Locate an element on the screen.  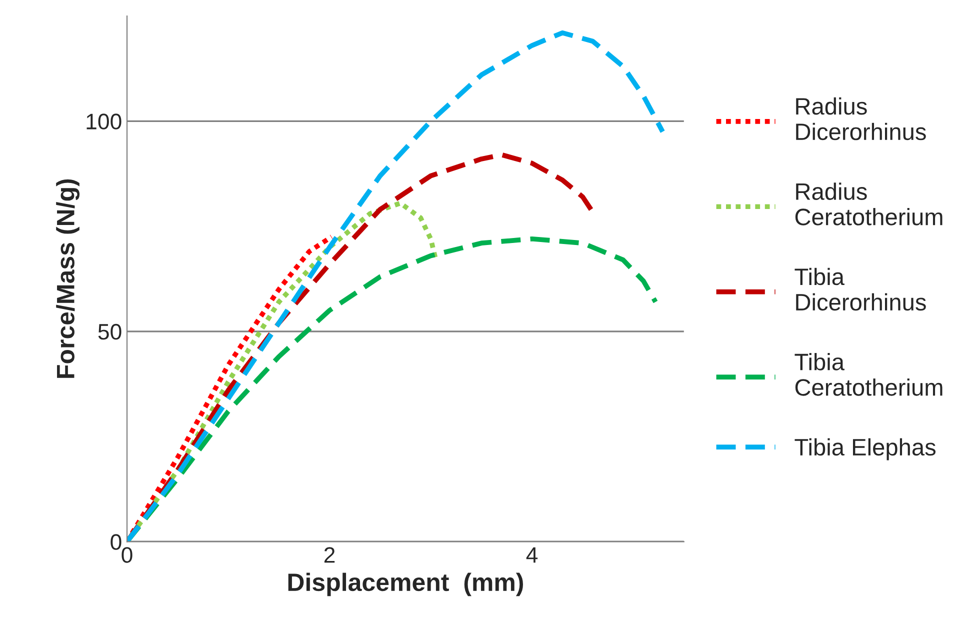
x-axis-title: Displacement (mm) is located at coordinates (405, 584).